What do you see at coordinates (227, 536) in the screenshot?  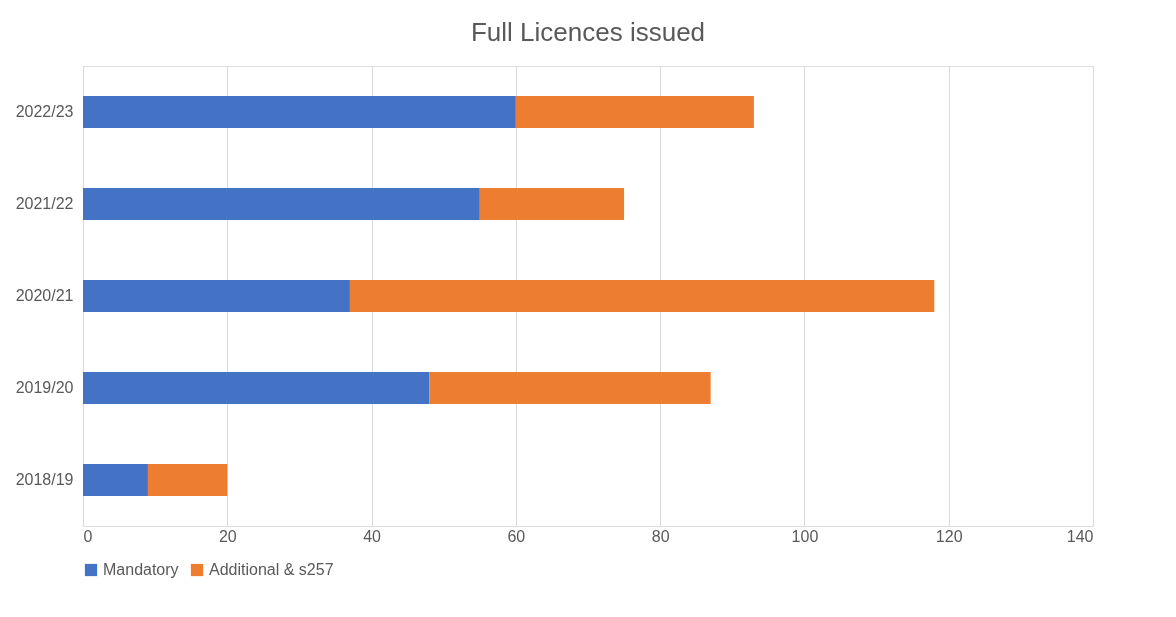 I see `x-tick-label: 20` at bounding box center [227, 536].